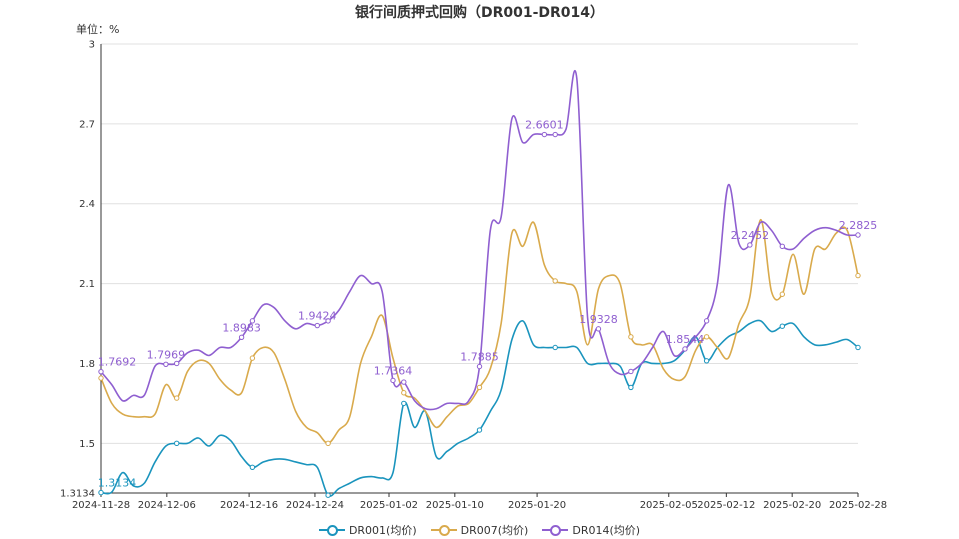 This screenshot has width=959, height=539. Describe the element at coordinates (117, 483) in the screenshot. I see `data-label: 1.3134` at that location.